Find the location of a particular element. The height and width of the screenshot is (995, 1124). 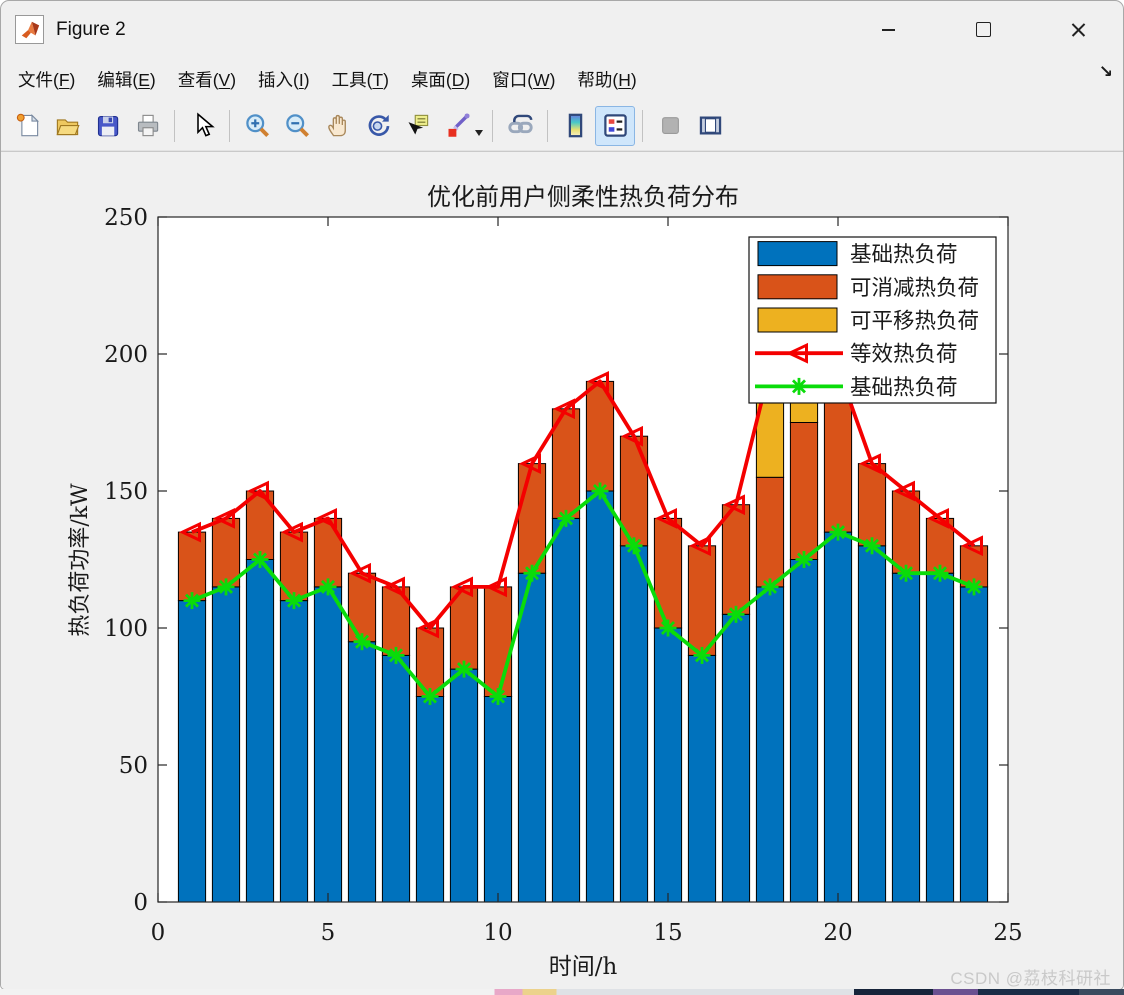

maximize-icon is located at coordinates (983, 29).